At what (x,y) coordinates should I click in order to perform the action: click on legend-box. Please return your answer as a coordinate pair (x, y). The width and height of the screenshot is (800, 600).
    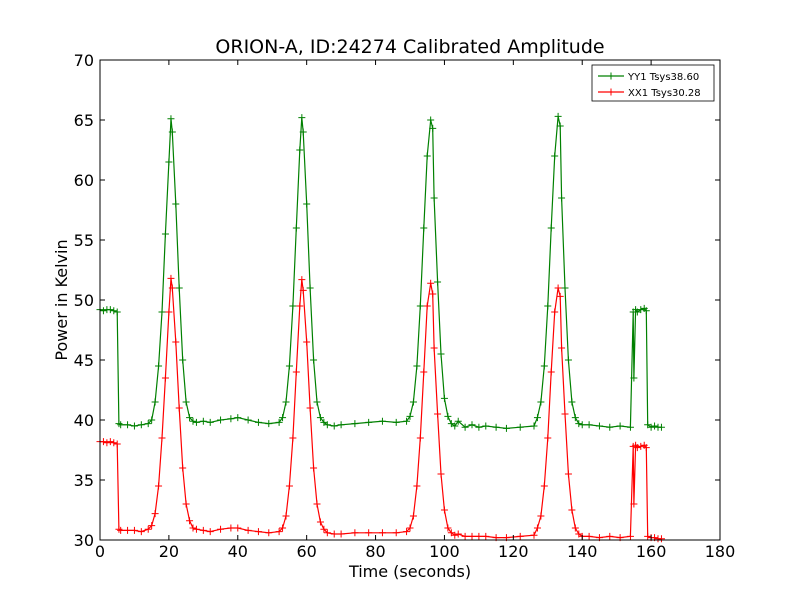
    Looking at the image, I should click on (653, 83).